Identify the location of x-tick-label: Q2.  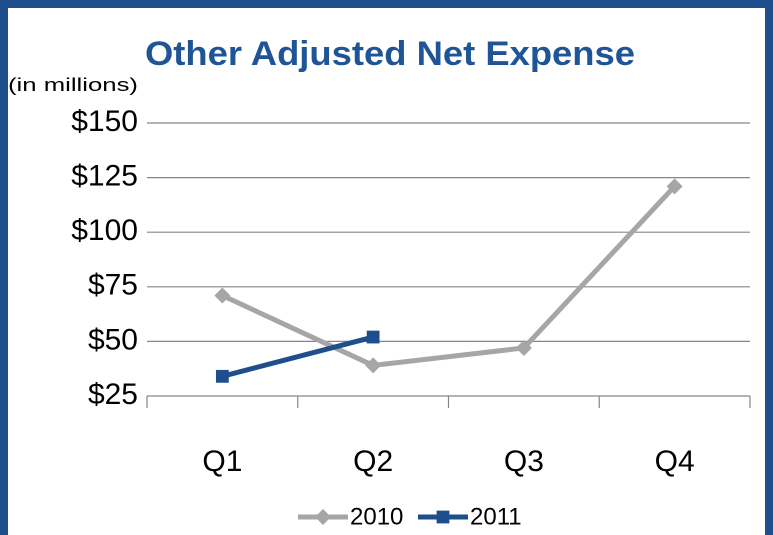
(373, 461).